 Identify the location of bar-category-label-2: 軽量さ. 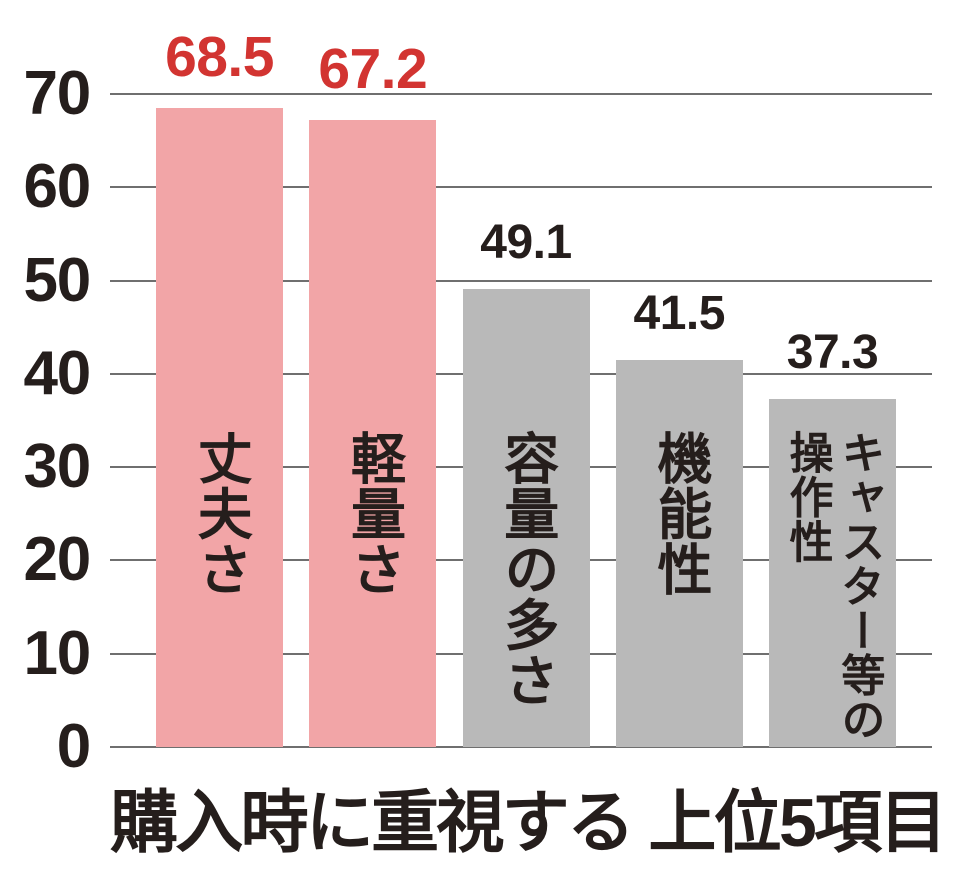
(373, 513).